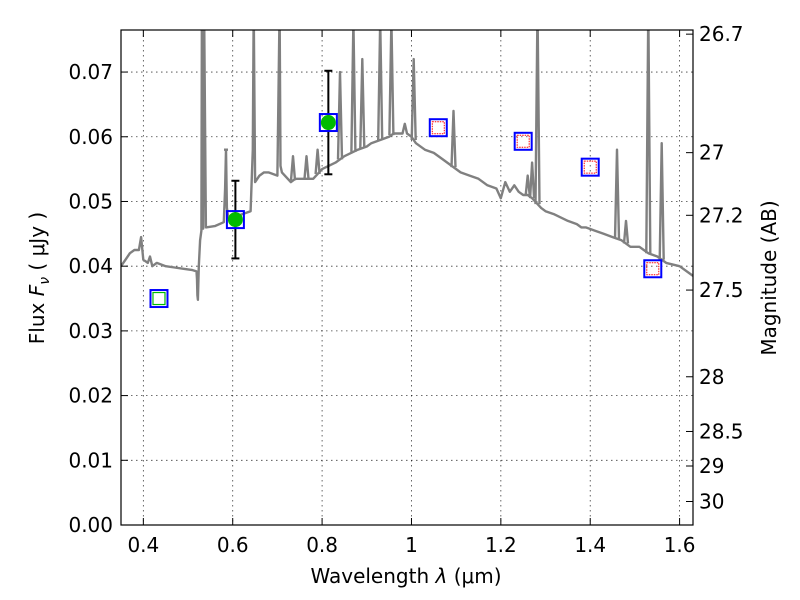 The image size is (800, 600). I want to click on y-tick-label: 0.06, so click(90, 137).